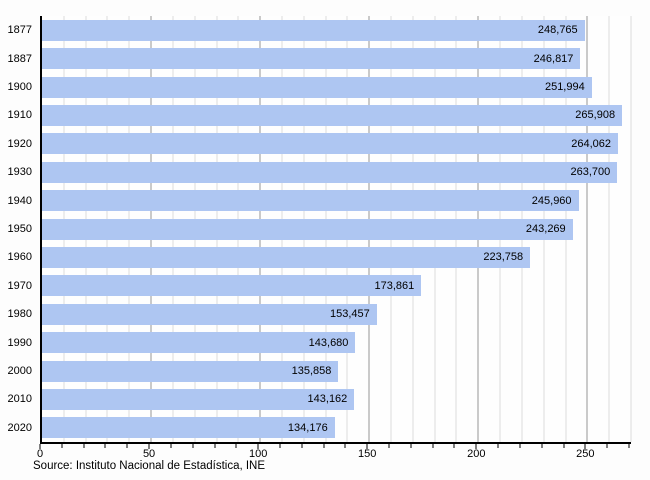  What do you see at coordinates (19, 427) in the screenshot?
I see `year-label: 2020` at bounding box center [19, 427].